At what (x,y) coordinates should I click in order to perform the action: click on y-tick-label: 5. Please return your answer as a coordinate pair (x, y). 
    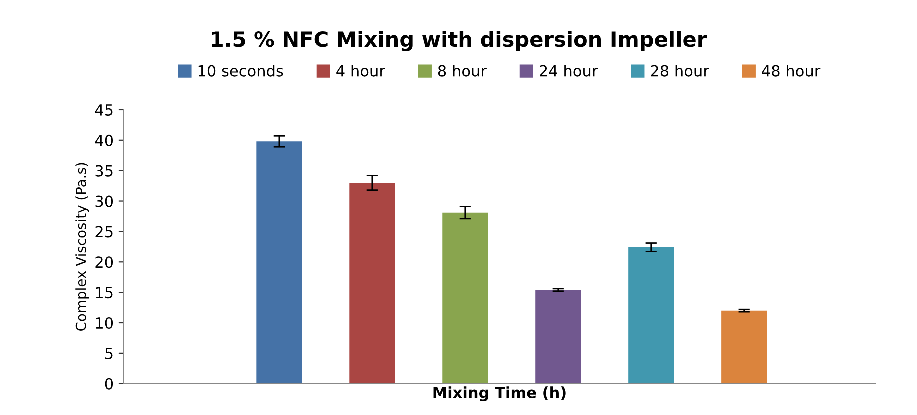
    Looking at the image, I should click on (109, 354).